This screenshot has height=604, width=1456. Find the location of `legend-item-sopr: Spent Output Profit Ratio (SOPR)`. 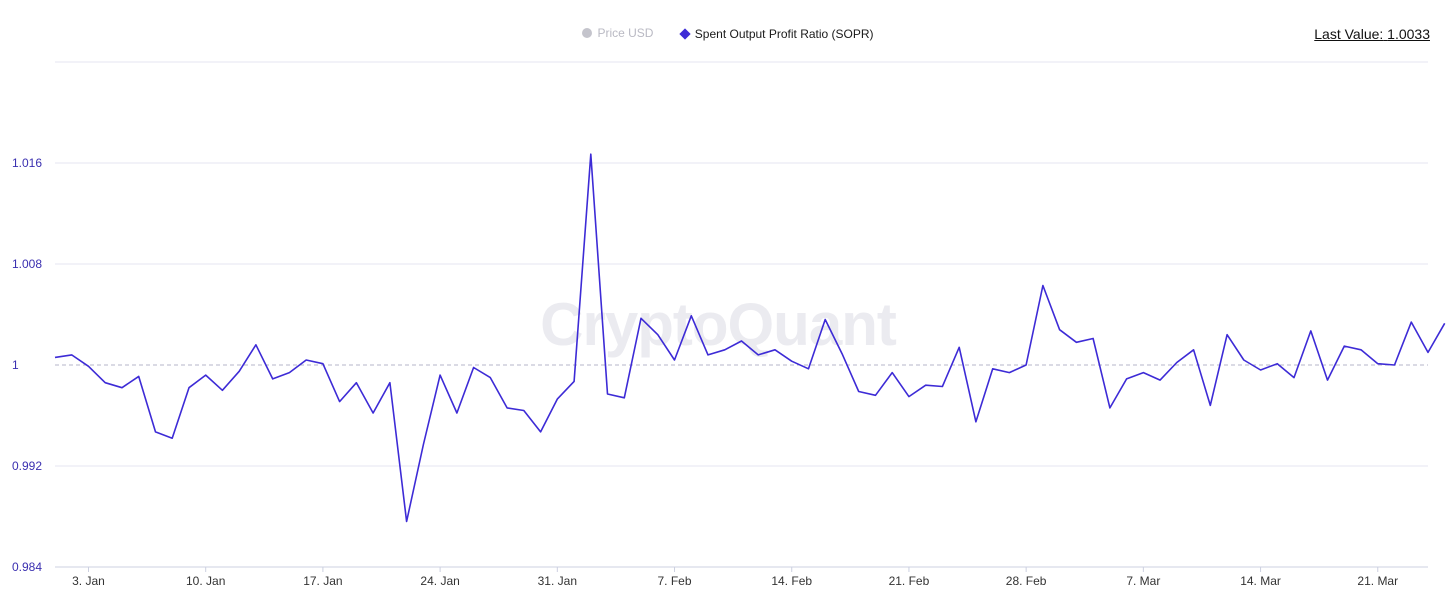

legend-item-sopr: Spent Output Profit Ratio (SOPR) is located at coordinates (776, 34).